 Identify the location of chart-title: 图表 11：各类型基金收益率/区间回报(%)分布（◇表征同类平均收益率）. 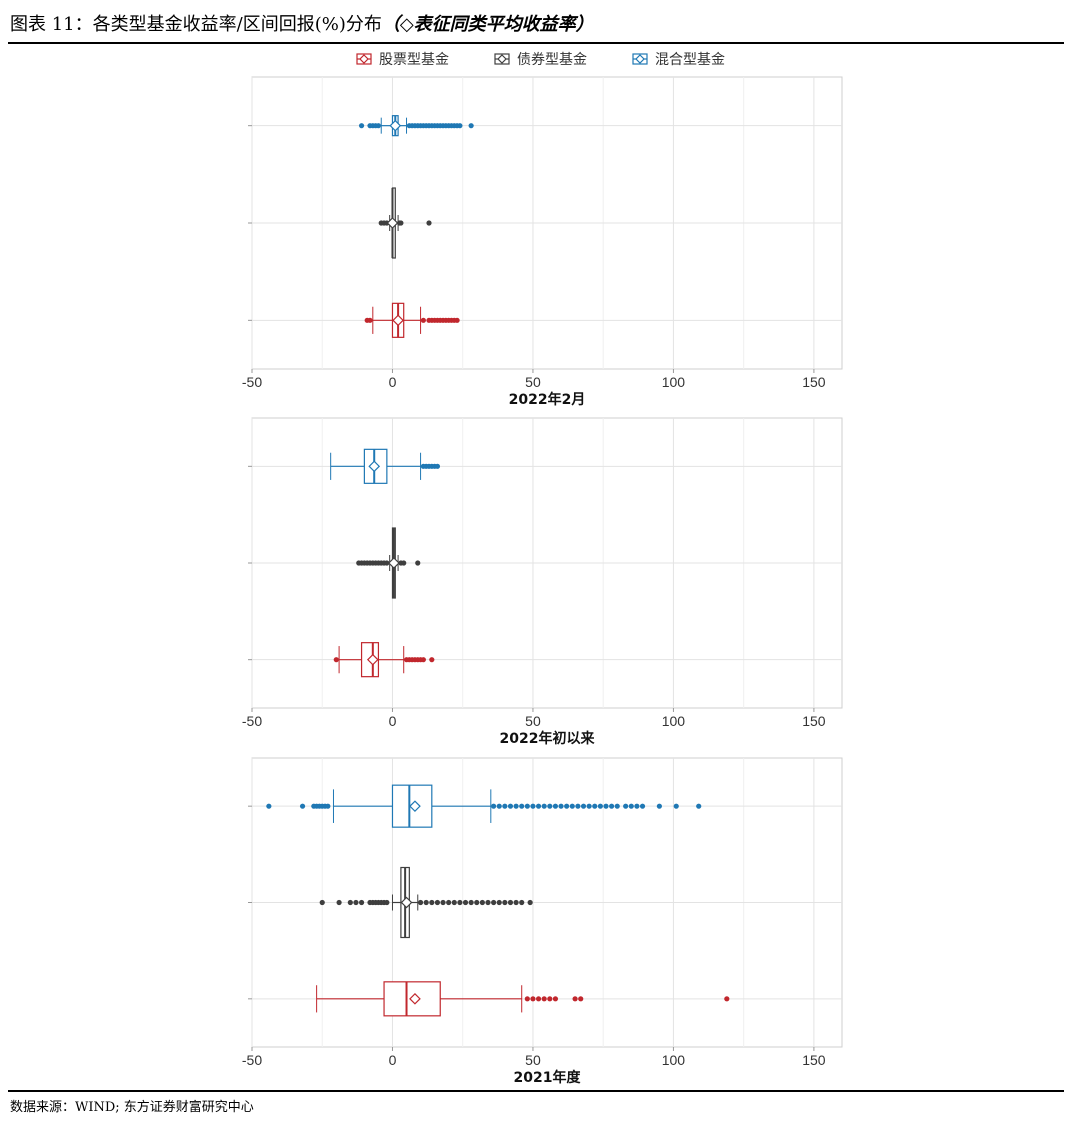
(302, 23).